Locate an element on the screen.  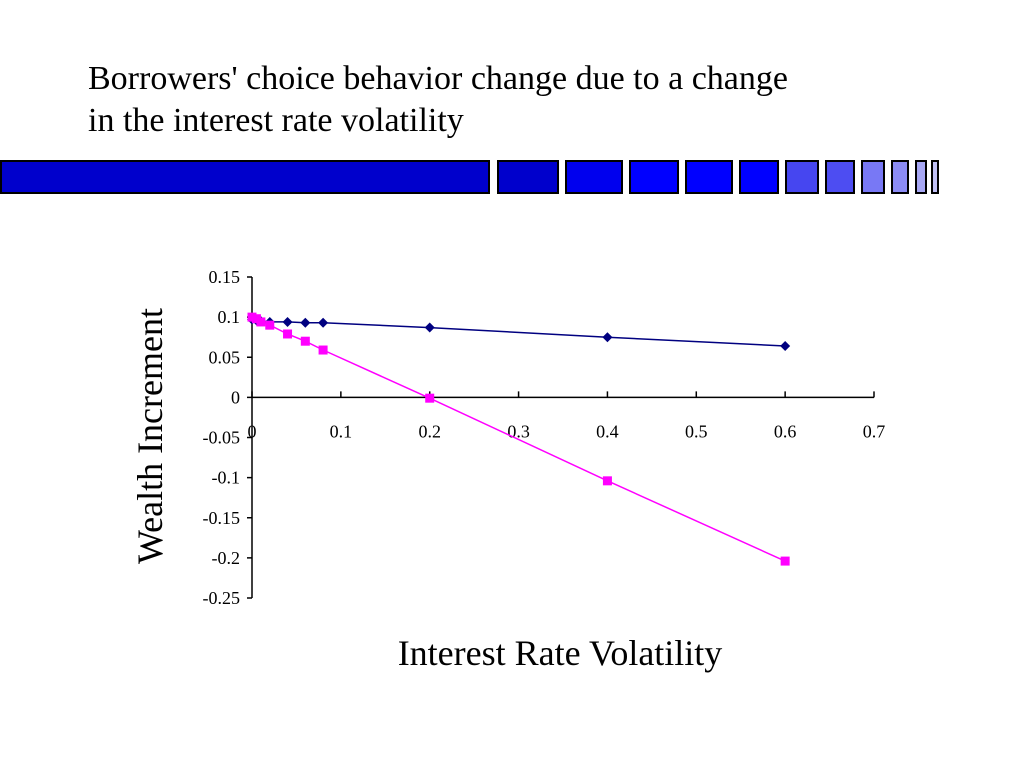
x-tick-label: 0.3 is located at coordinates (518, 431).